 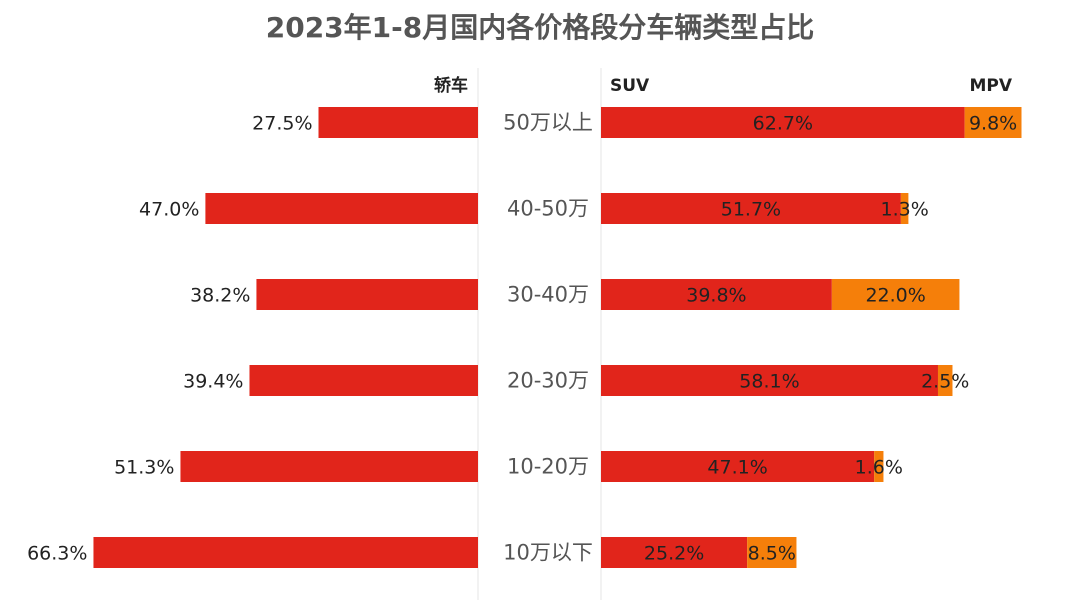 I want to click on category-label-2: 30-40万, so click(x=548, y=295).